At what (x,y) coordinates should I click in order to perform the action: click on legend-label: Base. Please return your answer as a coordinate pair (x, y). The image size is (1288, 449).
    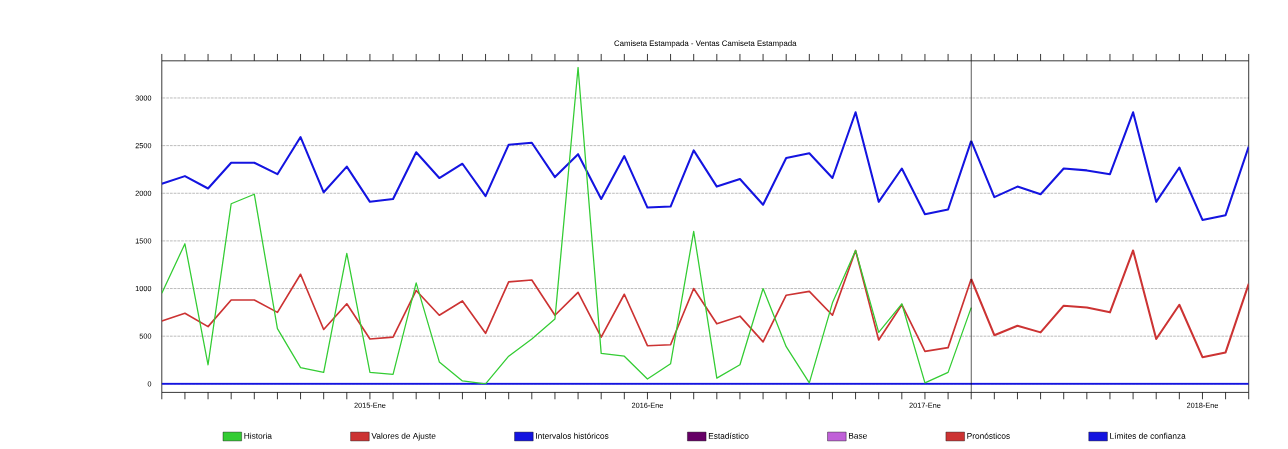
    Looking at the image, I should click on (857, 435).